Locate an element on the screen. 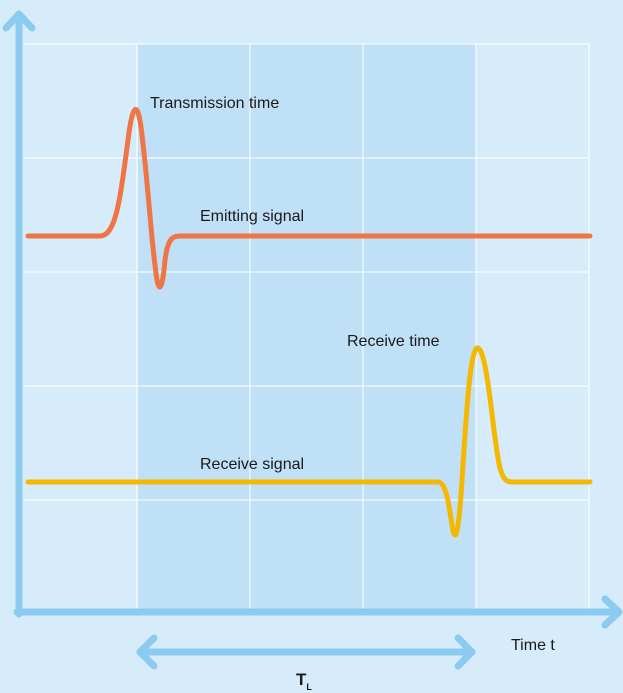 This screenshot has width=623, height=693. receive-time-label: Receive time is located at coordinates (393, 341).